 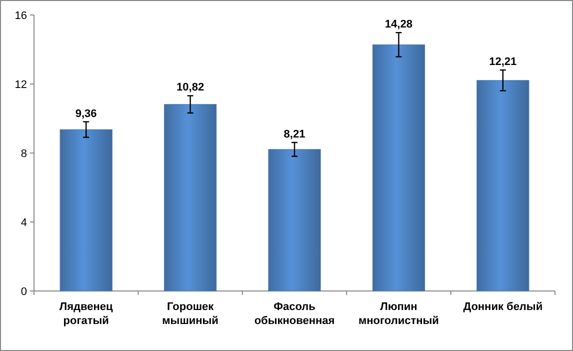 What do you see at coordinates (23, 222) in the screenshot?
I see `y-tick-label: 4` at bounding box center [23, 222].